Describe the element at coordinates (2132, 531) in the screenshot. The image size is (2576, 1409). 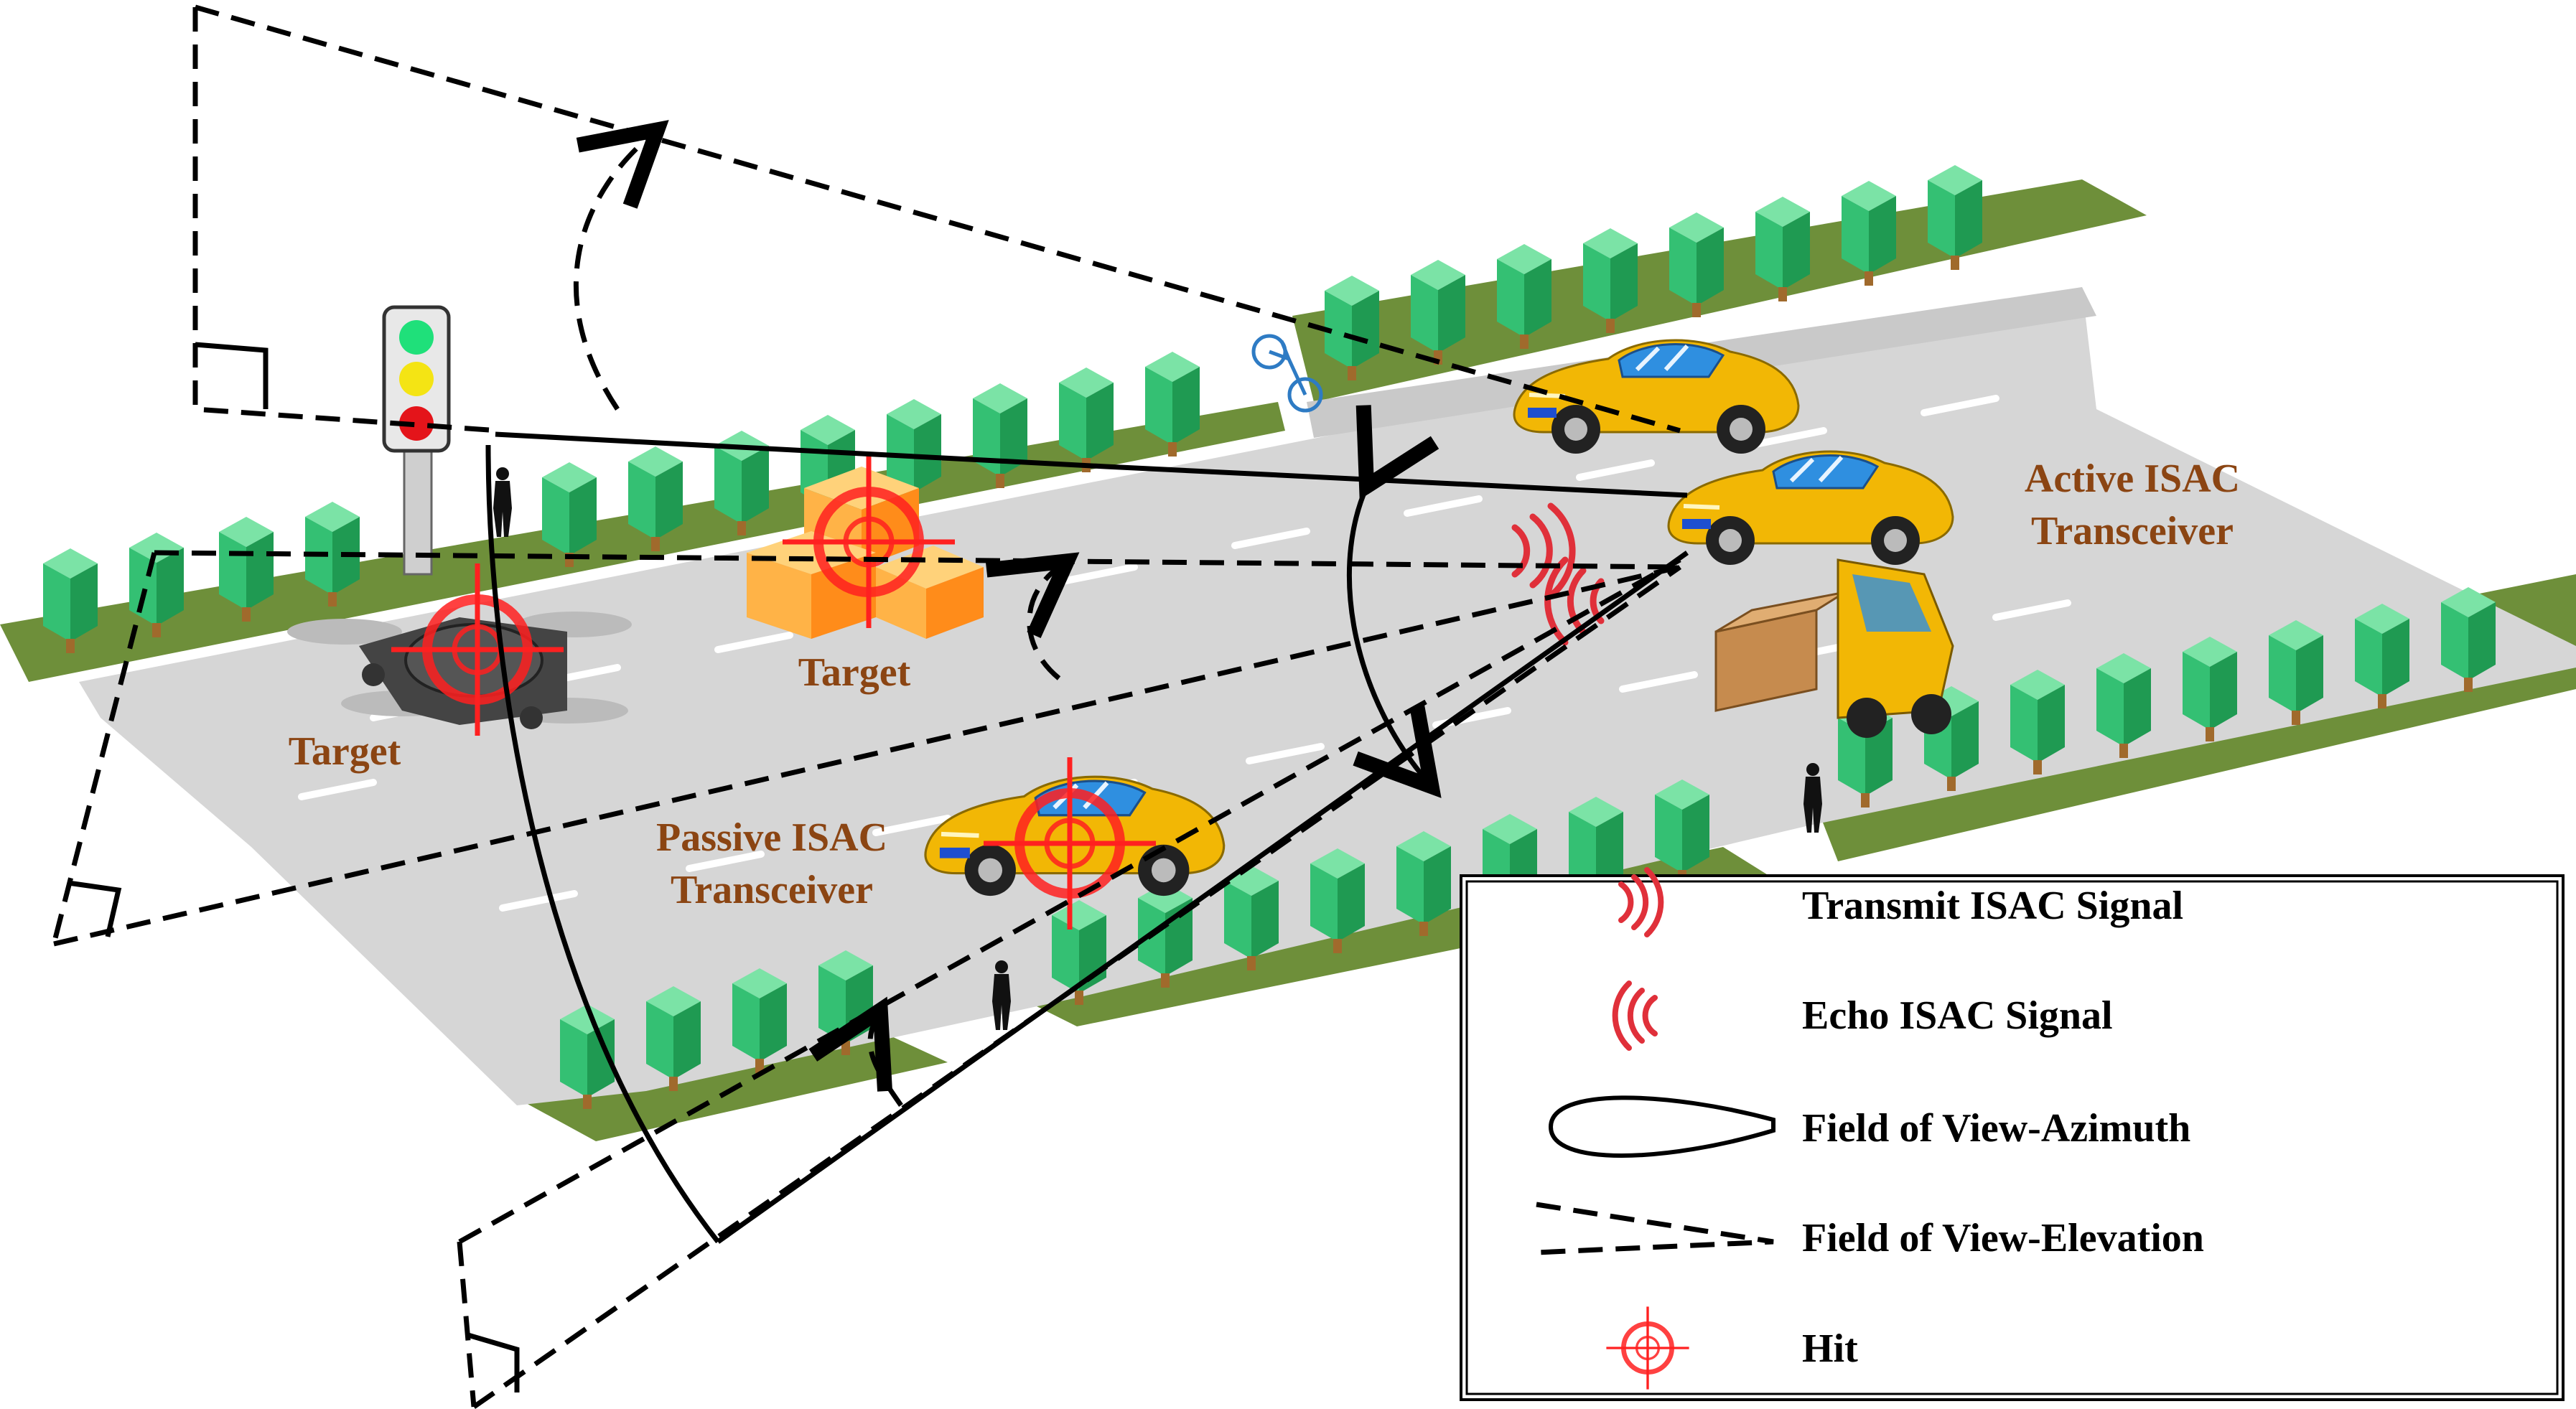
I see `label-active-transceiver-2: Transceiver` at that location.